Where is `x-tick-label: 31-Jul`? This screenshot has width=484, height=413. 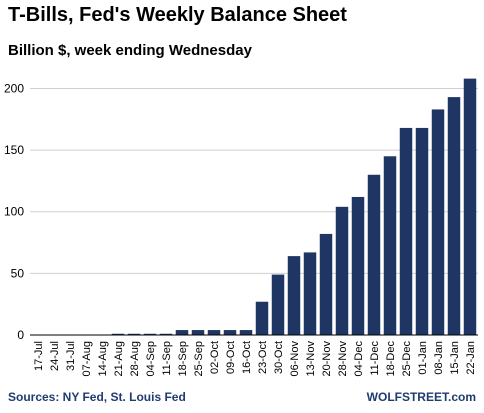 x-tick-label: 31-Jul is located at coordinates (71, 356).